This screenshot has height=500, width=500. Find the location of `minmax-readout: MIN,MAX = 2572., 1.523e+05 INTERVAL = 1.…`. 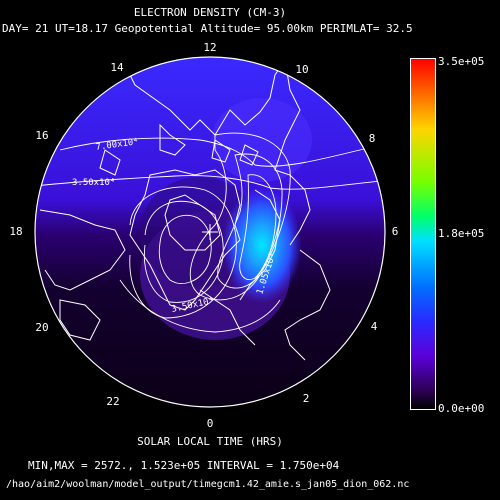

minmax-readout: MIN,MAX = 2572., 1.523e+05 INTERVAL = 1.… is located at coordinates (184, 465).